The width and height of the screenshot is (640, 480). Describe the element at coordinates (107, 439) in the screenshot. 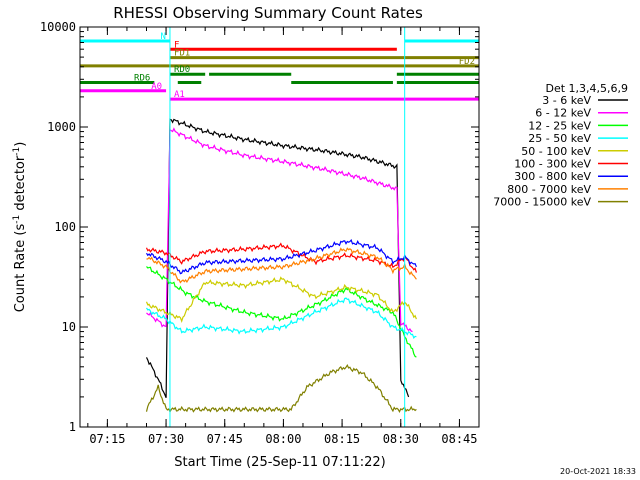

I see `x-tick-label: 07:15` at that location.